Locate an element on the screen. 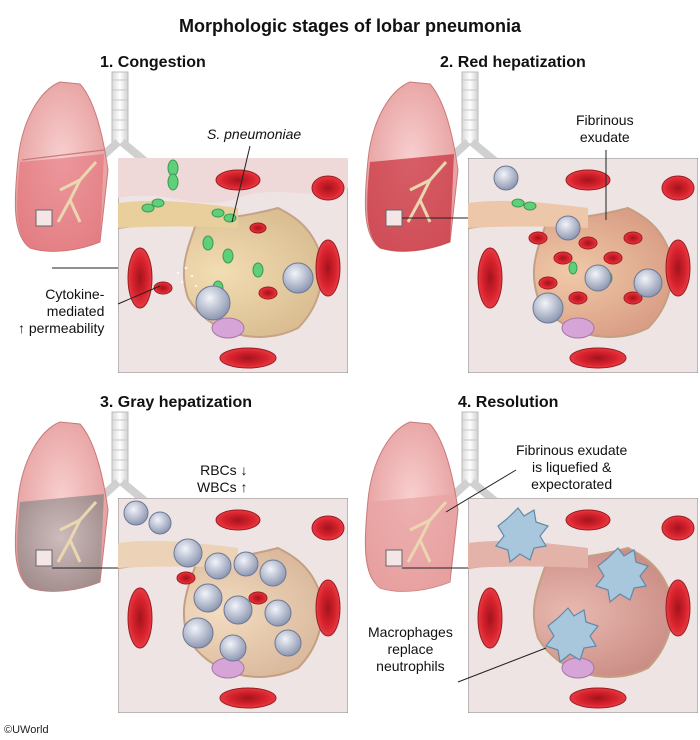  figure-title: Morphologic stages of lobar pneumonia is located at coordinates (350, 26).